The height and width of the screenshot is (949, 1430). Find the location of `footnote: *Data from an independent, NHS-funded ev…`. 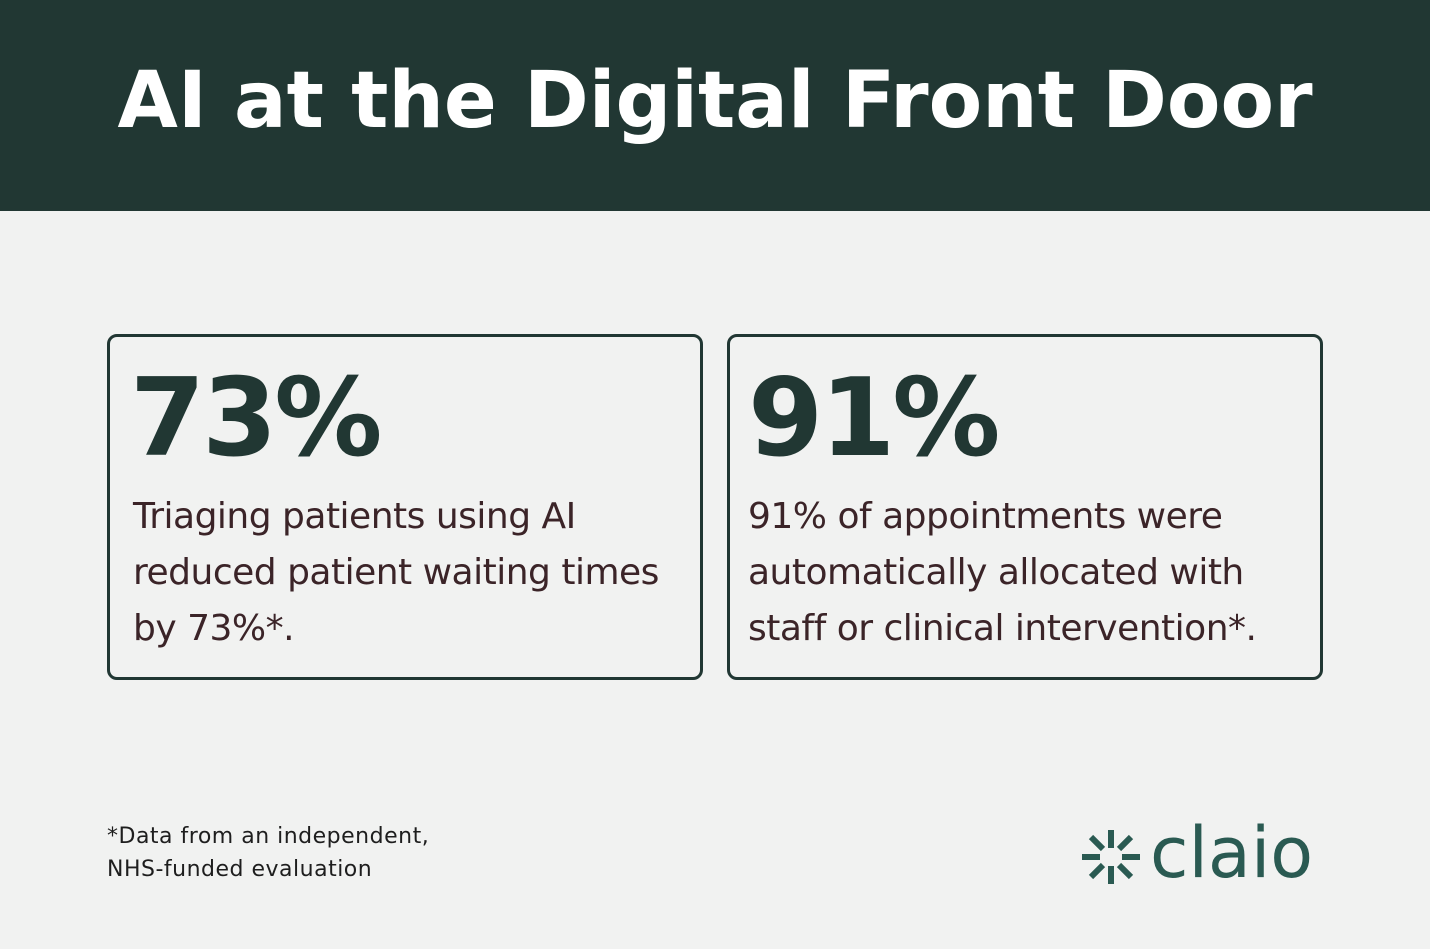

footnote: *Data from an independent, NHS-funded ev… is located at coordinates (268, 853).